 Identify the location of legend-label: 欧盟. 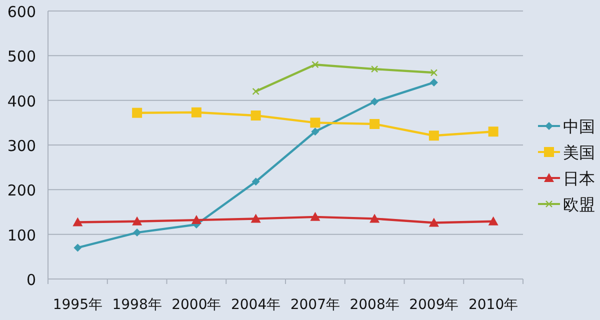
(579, 204).